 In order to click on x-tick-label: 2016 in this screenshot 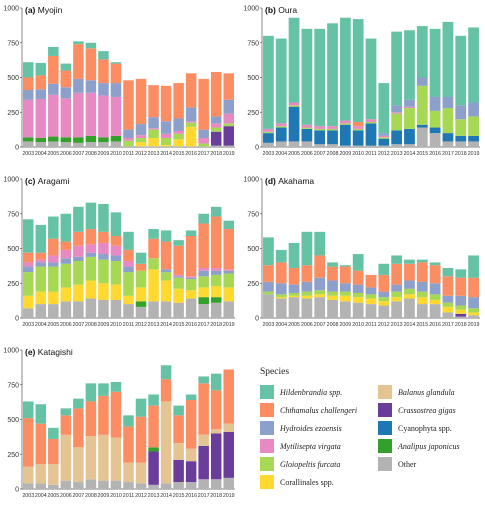, I will do `click(191, 496)`.